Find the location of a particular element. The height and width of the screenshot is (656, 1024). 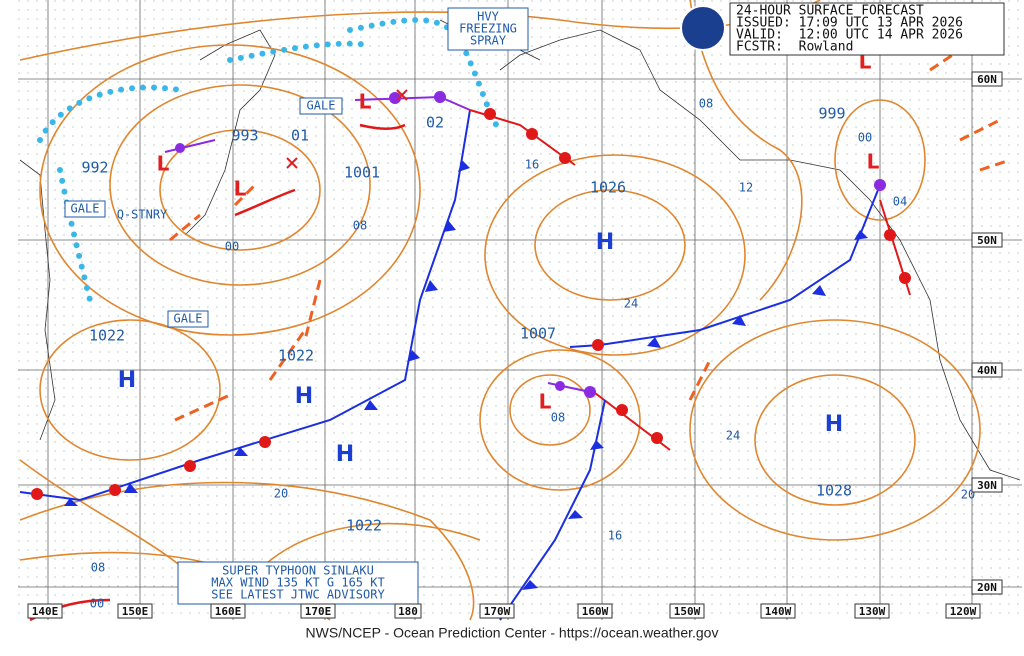

isobar-label: 12 is located at coordinates (746, 188).